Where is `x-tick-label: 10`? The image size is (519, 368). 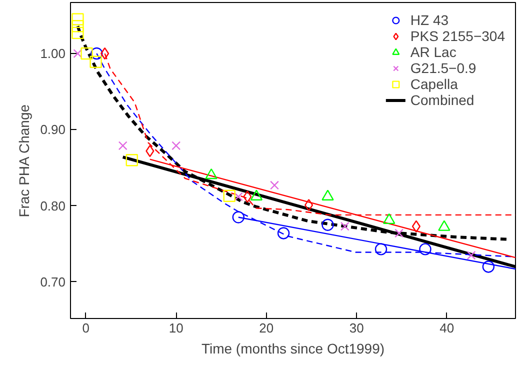
x-tick-label: 10 is located at coordinates (176, 328).